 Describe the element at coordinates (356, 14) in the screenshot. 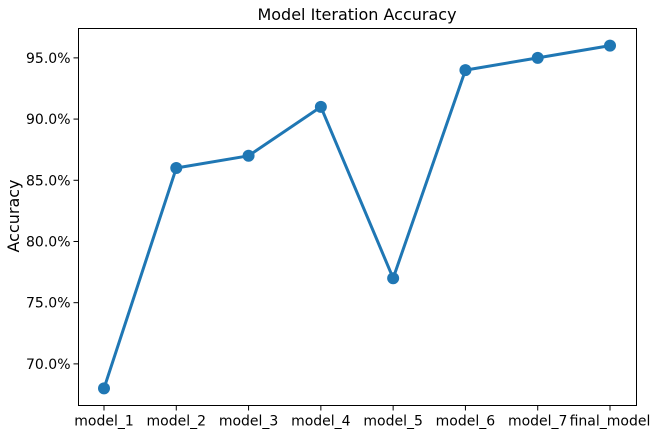

I see `chart-title: Model Iteration Accuracy` at that location.